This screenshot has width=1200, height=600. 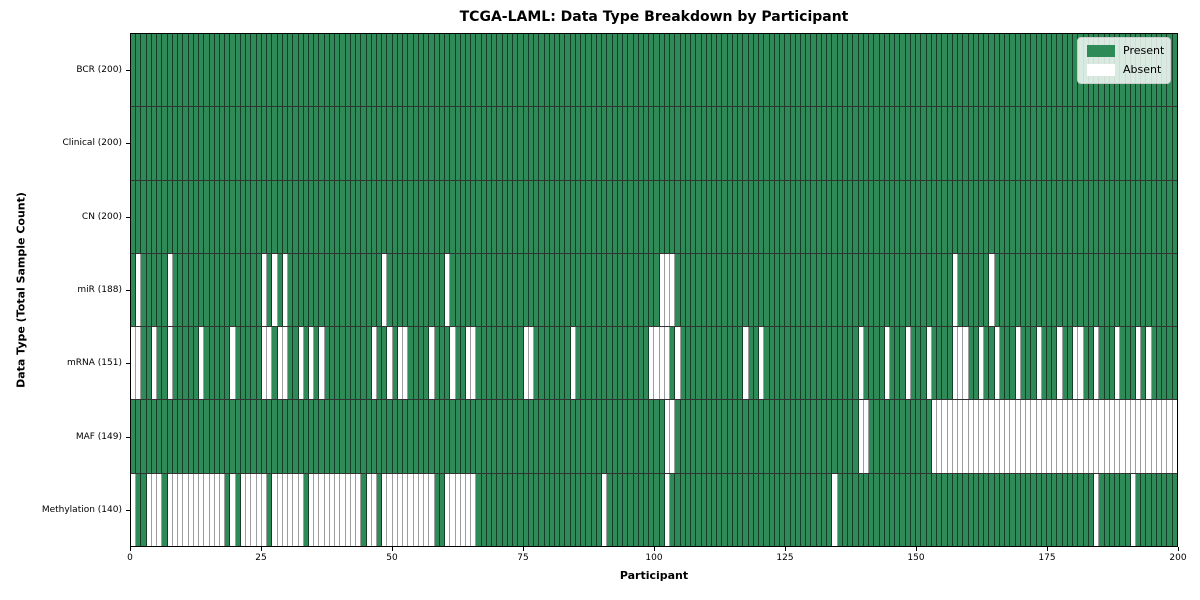 I want to click on y-tick-label-miR: miR (188), so click(x=99, y=290).